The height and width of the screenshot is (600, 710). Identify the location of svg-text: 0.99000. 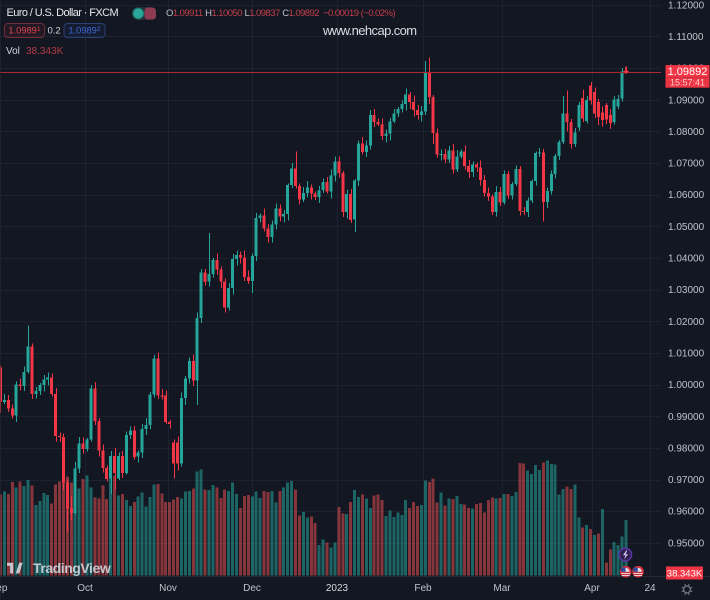
(686, 417).